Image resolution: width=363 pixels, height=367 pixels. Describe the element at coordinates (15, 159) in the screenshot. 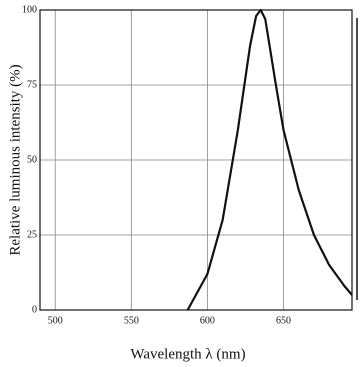

I see `y-axis-label: Relative luminous intensity (%)` at that location.